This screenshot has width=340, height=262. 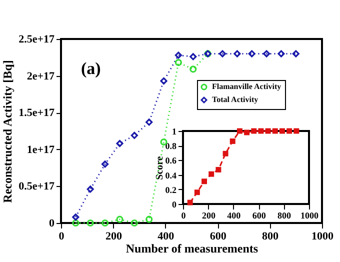 What do you see at coordinates (174, 131) in the screenshot?
I see `y-tick-label: 1` at bounding box center [174, 131].